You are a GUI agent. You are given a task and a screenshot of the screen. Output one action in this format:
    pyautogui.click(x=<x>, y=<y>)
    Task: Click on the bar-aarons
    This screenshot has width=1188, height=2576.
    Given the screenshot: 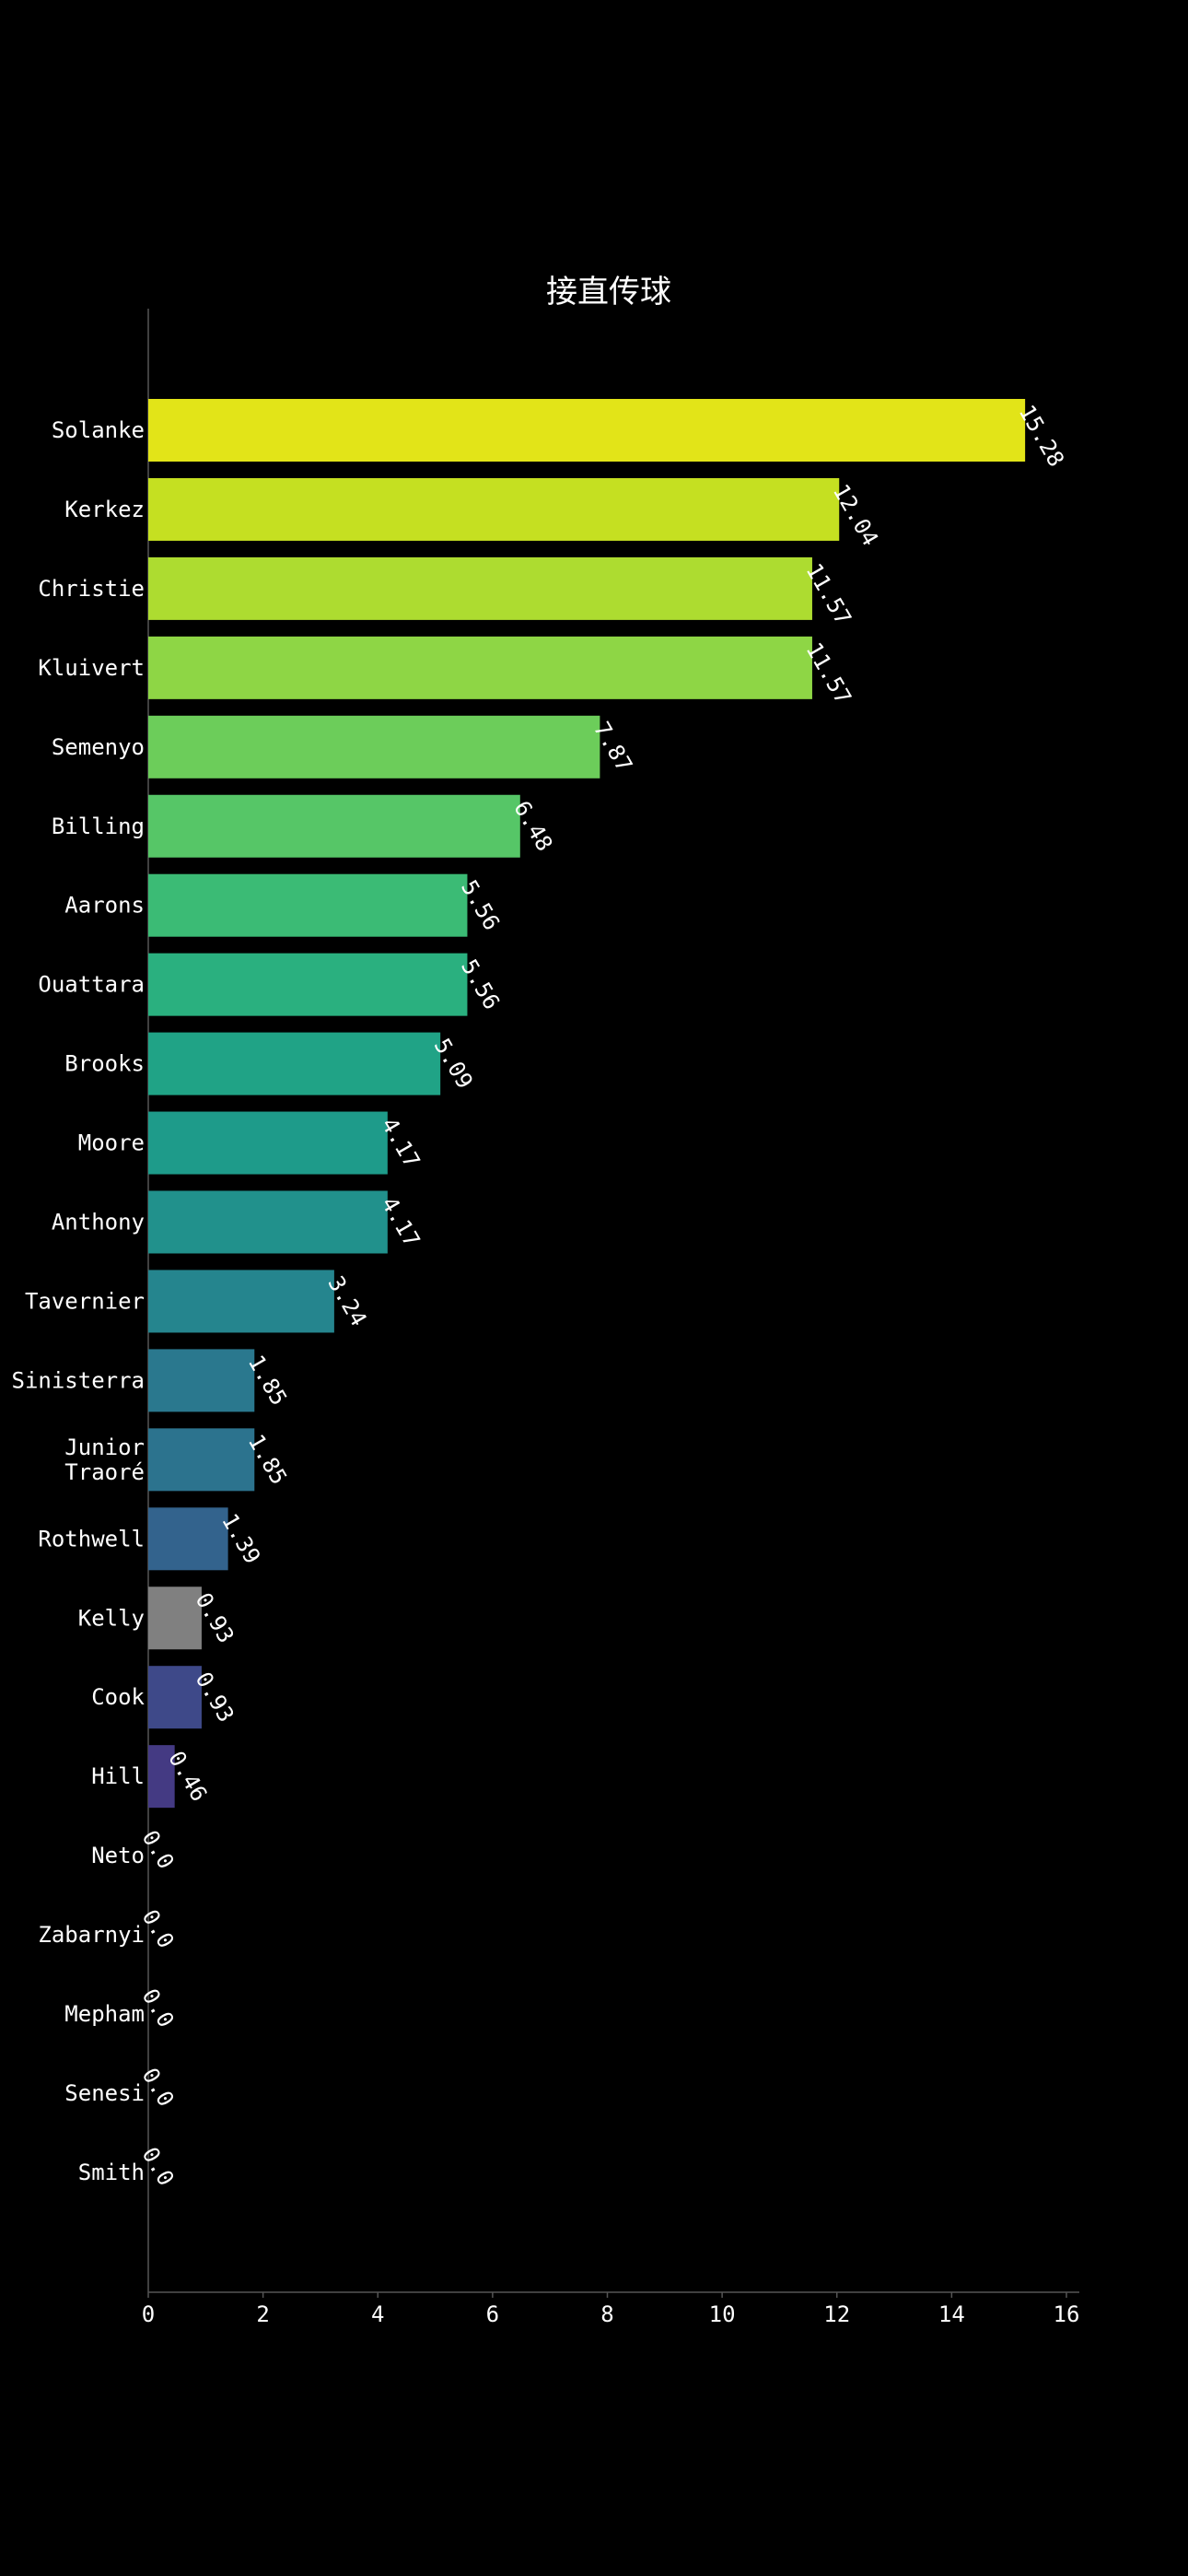 What is the action you would take?
    pyautogui.click(x=308, y=905)
    